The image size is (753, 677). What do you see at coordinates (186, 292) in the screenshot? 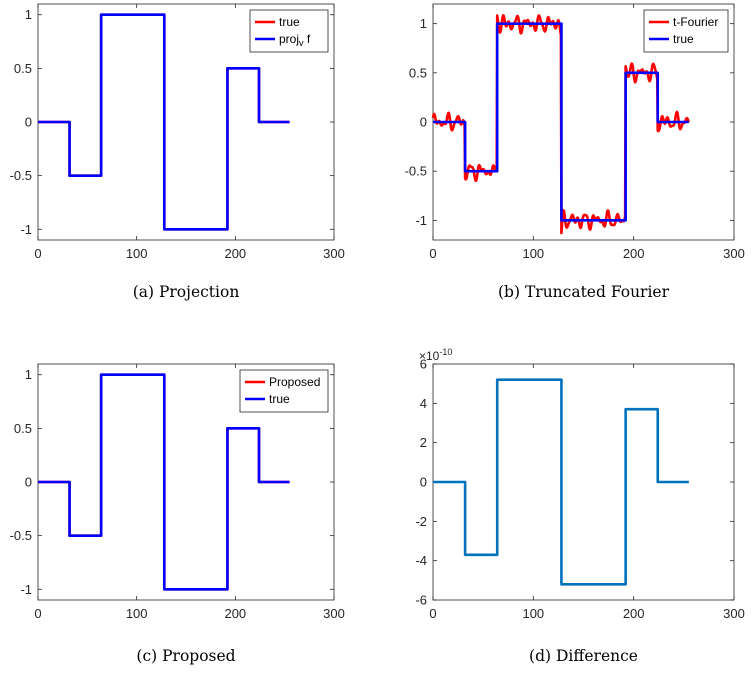
I see `panel-caption: (a) Projection` at bounding box center [186, 292].